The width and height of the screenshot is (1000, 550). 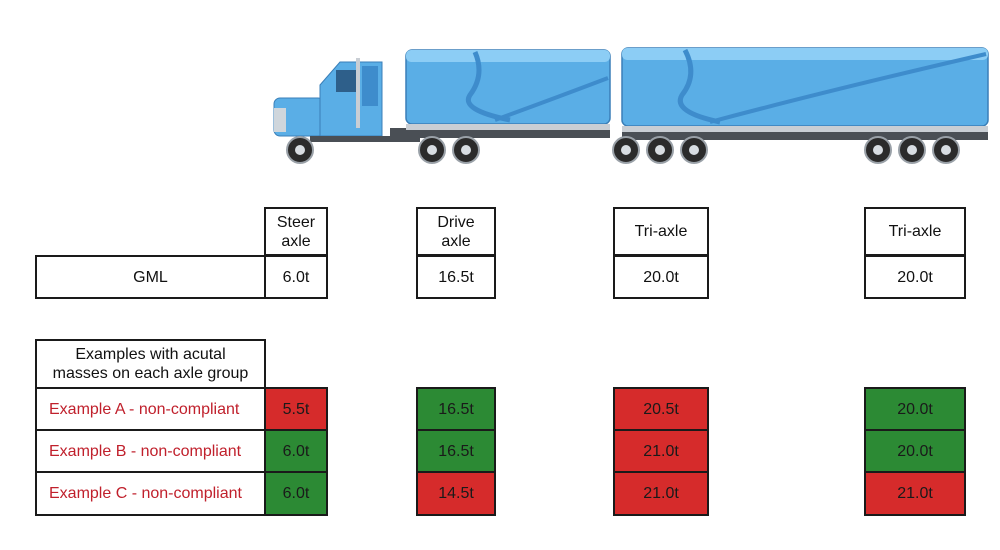 What do you see at coordinates (661, 493) in the screenshot?
I see `example-c-tri1: 21.0t` at bounding box center [661, 493].